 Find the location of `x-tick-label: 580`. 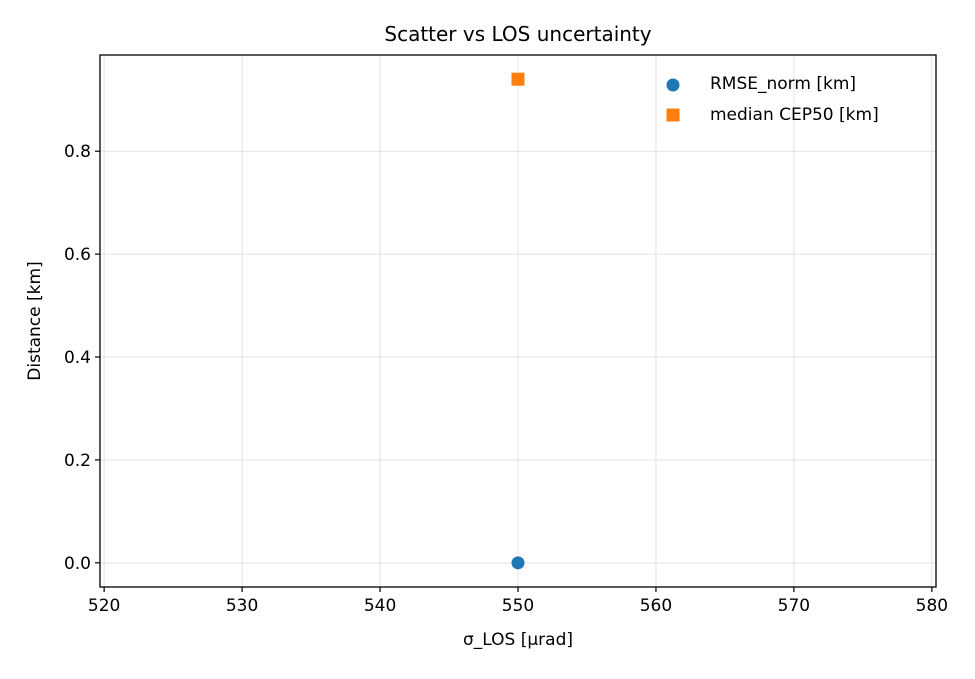

x-tick-label: 580 is located at coordinates (932, 606).